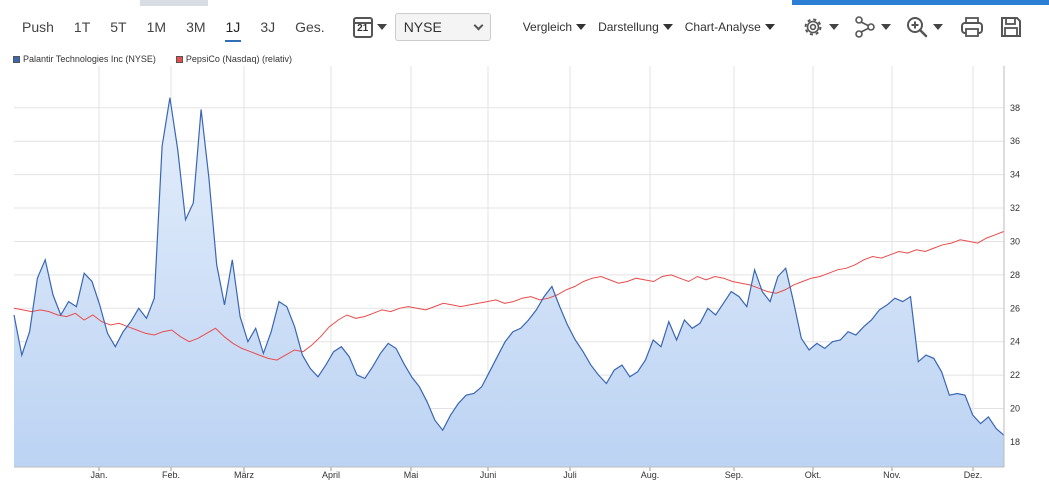 The width and height of the screenshot is (1049, 488). Describe the element at coordinates (1015, 308) in the screenshot. I see `y-tick-label: 26` at that location.